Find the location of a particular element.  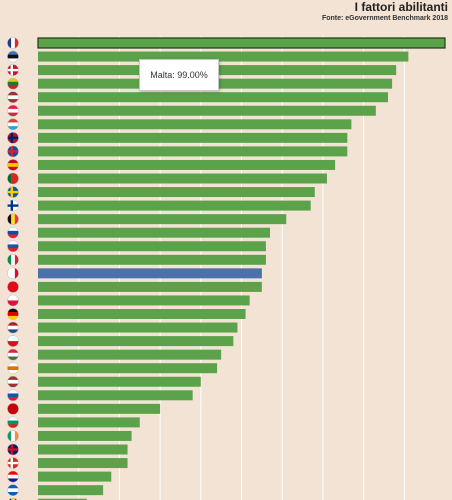

italy-flag-icon is located at coordinates (13, 259).